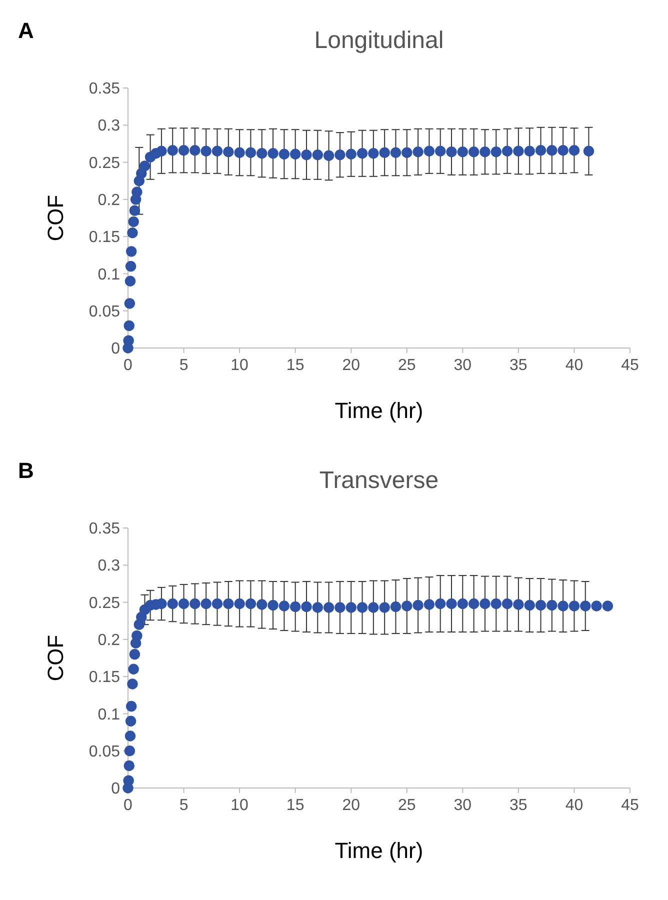 The image size is (668, 900). What do you see at coordinates (574, 805) in the screenshot?
I see `x-tick-label: 40` at bounding box center [574, 805].